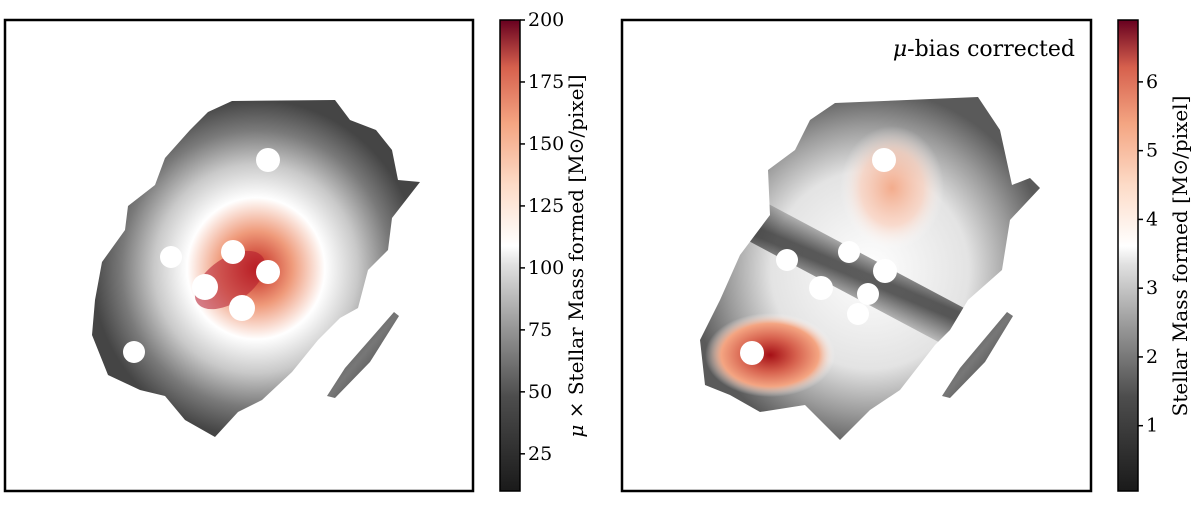 The image size is (1200, 509). I want to click on right-colorbar: 1 2 3 4 5 6 Stellar Mass formed [M⊙/pixel], so click(1154, 255).